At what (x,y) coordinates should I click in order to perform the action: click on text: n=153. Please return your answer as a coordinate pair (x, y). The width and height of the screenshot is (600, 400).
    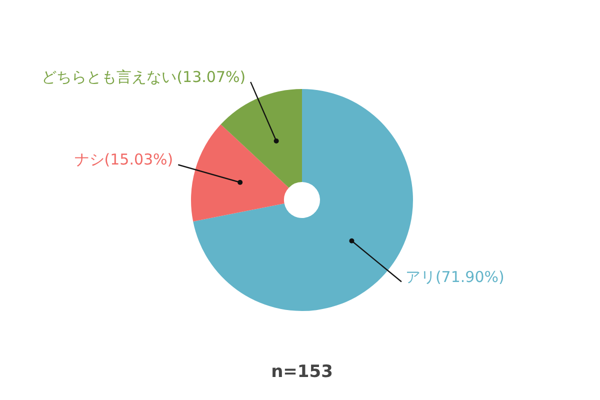
    Looking at the image, I should click on (302, 372).